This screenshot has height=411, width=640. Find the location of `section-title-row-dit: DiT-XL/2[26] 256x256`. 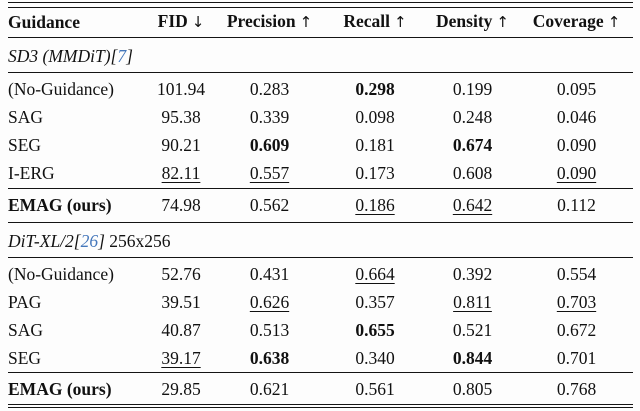

section-title-row-dit: DiT-XL/2[26] 256x256 is located at coordinates (320, 240).